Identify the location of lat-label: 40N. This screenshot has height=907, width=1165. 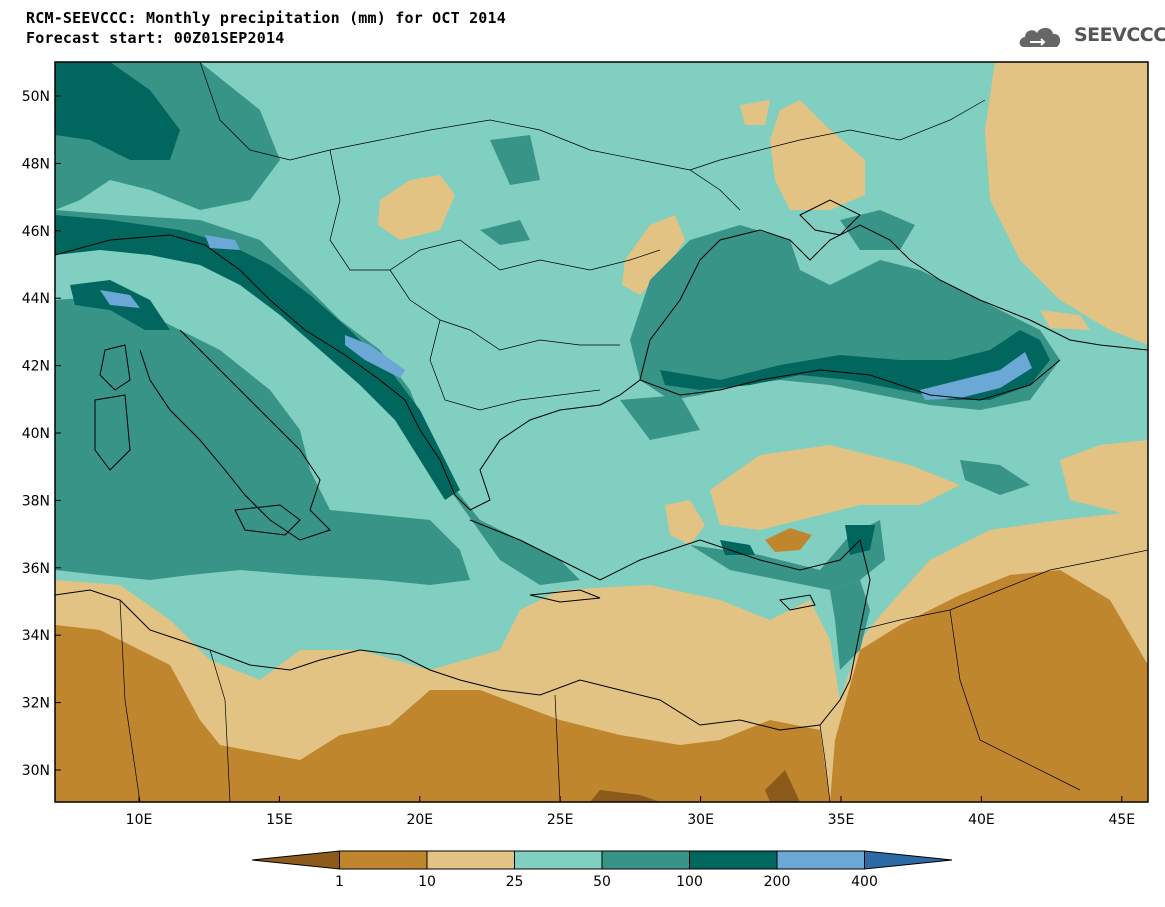
(36, 434).